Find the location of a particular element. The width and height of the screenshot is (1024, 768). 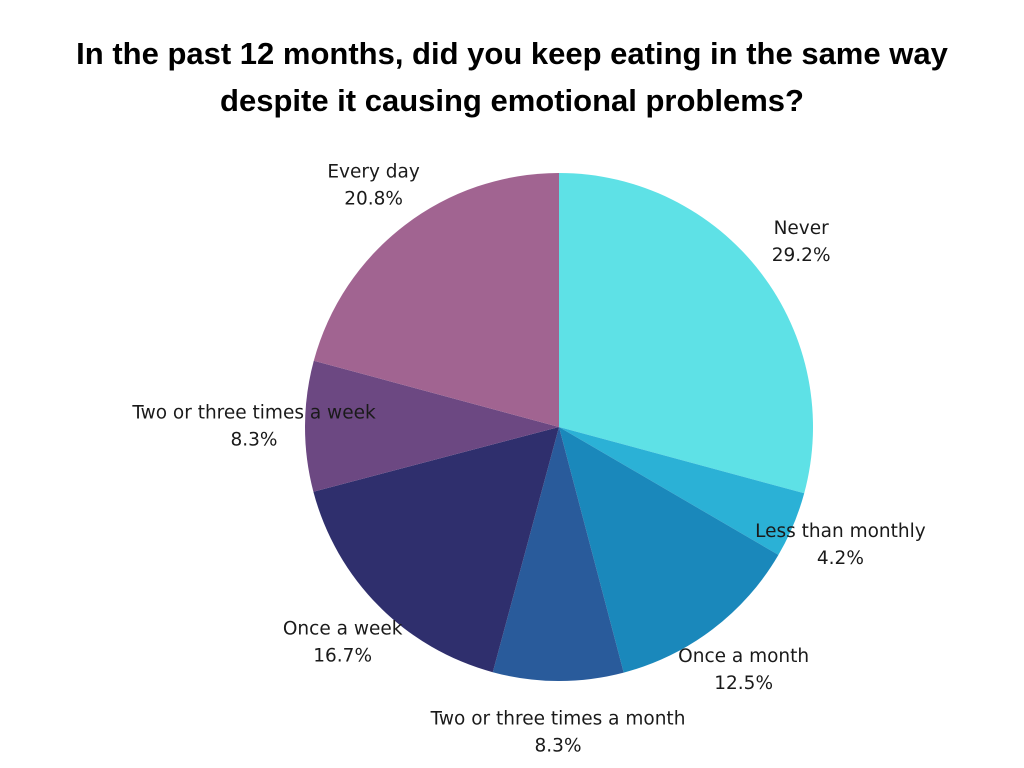

slice-category-label: Two or three times a month is located at coordinates (558, 718).